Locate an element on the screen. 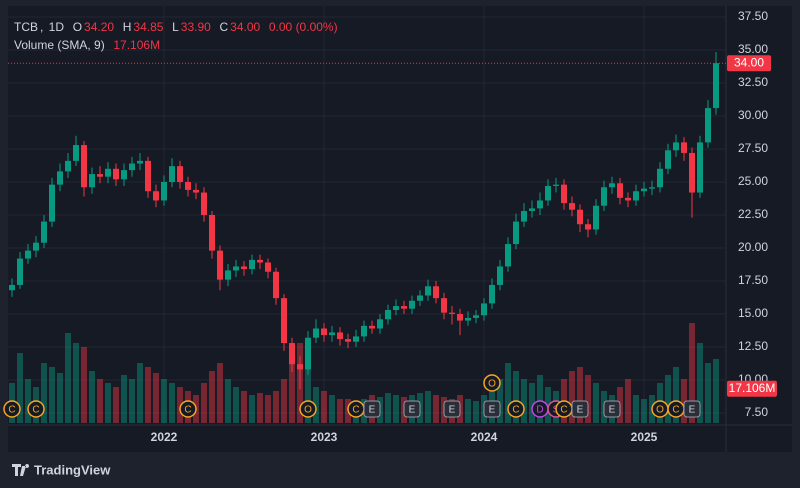 This screenshot has height=488, width=800. event-label: O is located at coordinates (308, 410).